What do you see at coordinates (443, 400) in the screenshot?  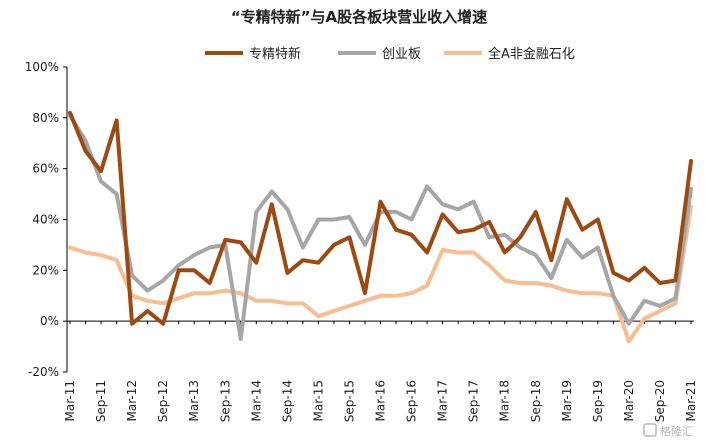 I see `x-tick-label: Mar-17` at bounding box center [443, 400].